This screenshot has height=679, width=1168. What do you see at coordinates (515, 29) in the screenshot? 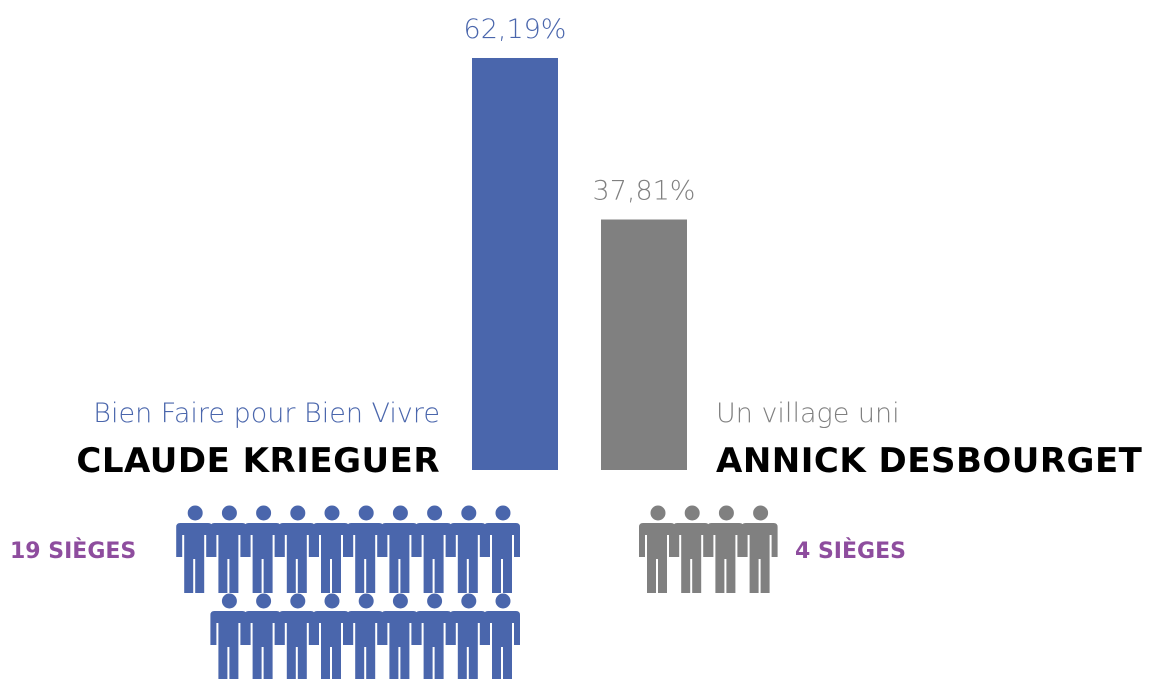
I see `value-label: 62,19%` at bounding box center [515, 29].